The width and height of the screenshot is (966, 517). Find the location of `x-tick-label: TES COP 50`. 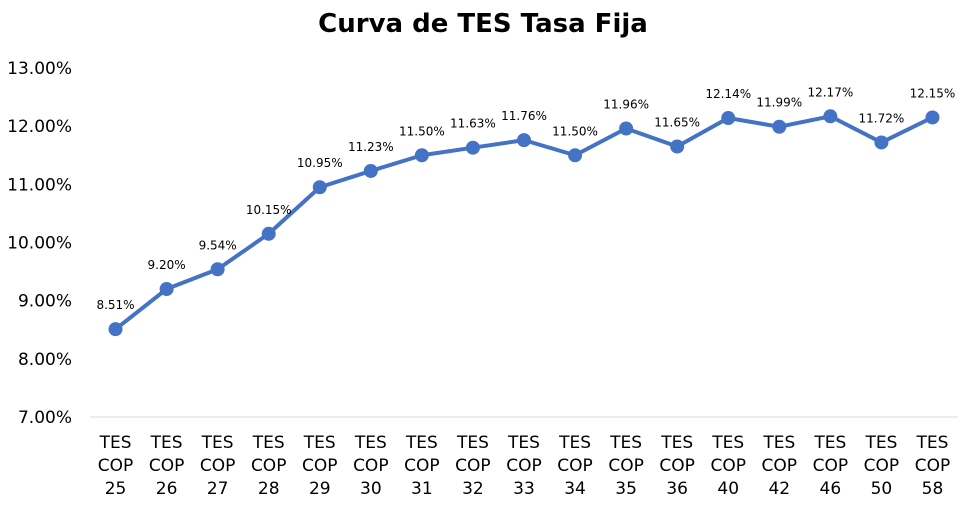

x-tick-label: TES COP 50 is located at coordinates (882, 466).